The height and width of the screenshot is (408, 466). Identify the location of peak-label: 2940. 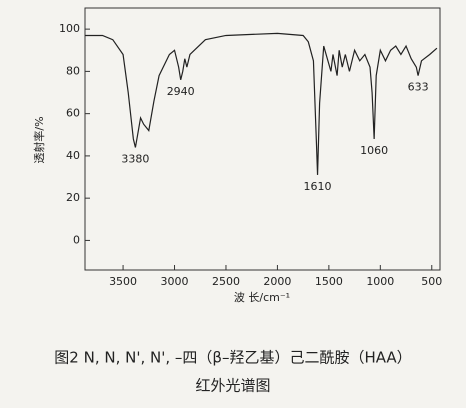
(181, 91).